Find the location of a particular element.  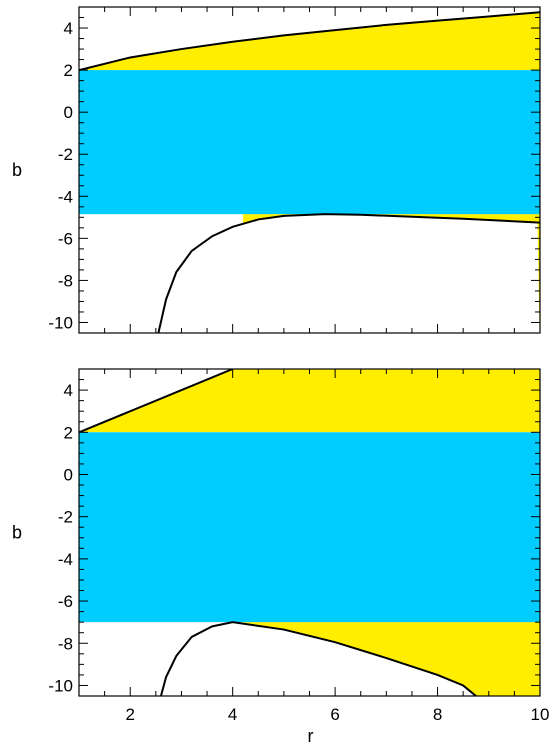

x-tick-label: 6 is located at coordinates (334, 714).